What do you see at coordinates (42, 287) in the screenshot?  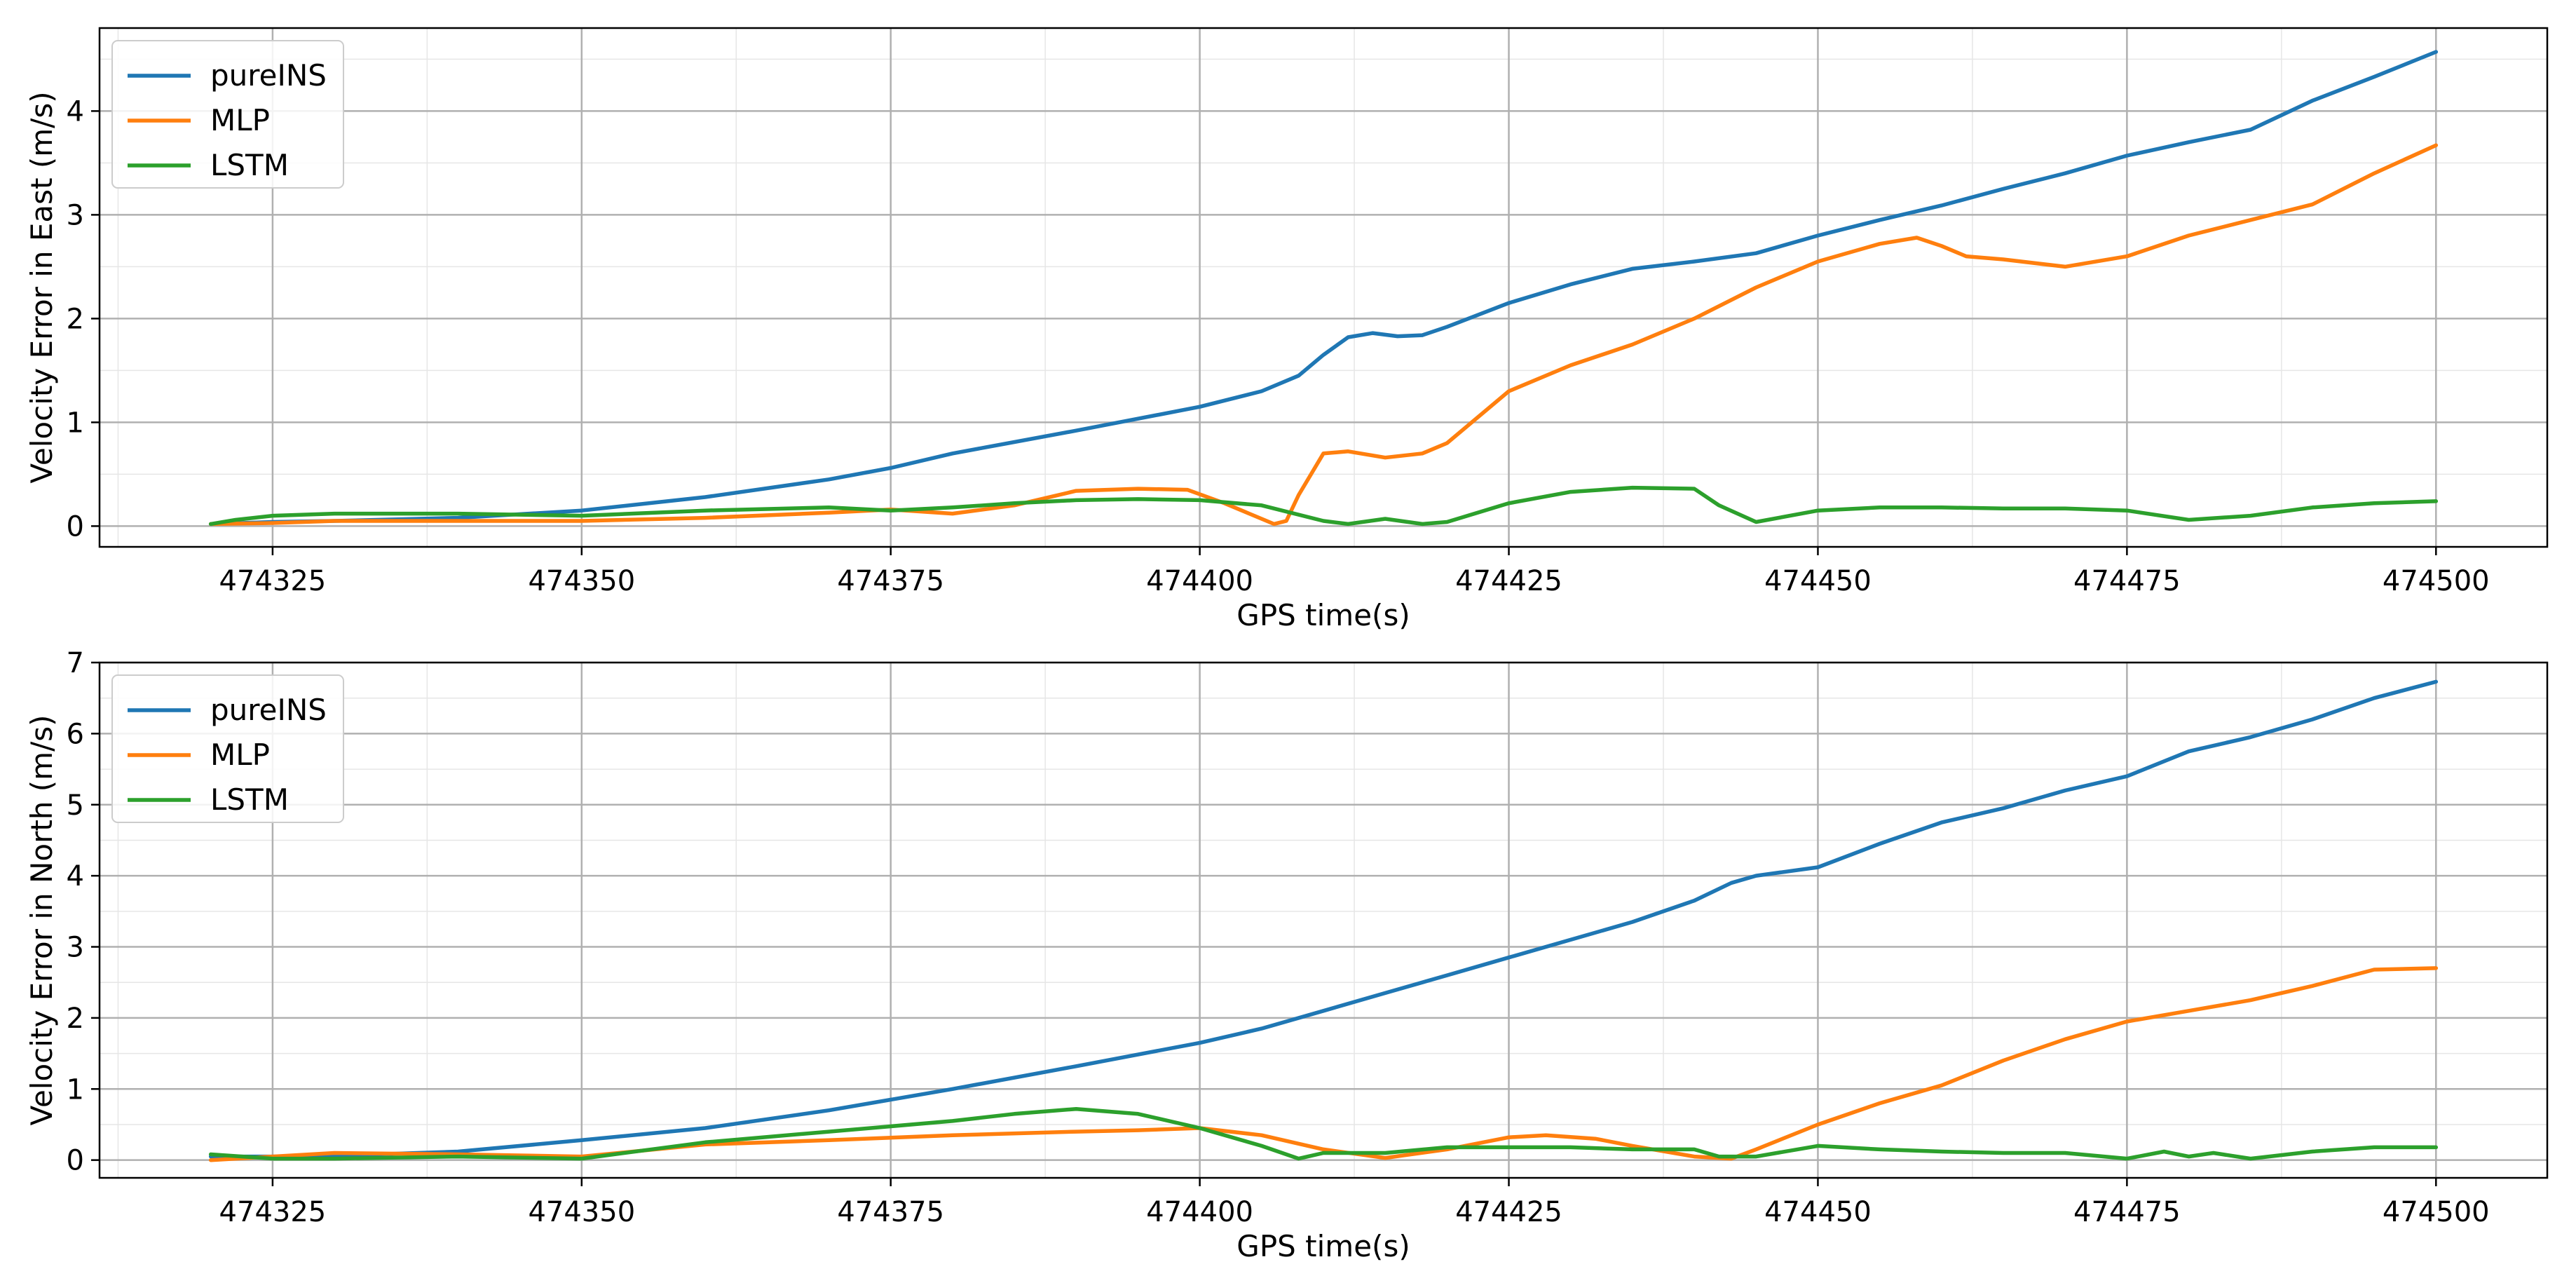 I see `y-axis-label: Velocity Error in East (m/s)` at bounding box center [42, 287].